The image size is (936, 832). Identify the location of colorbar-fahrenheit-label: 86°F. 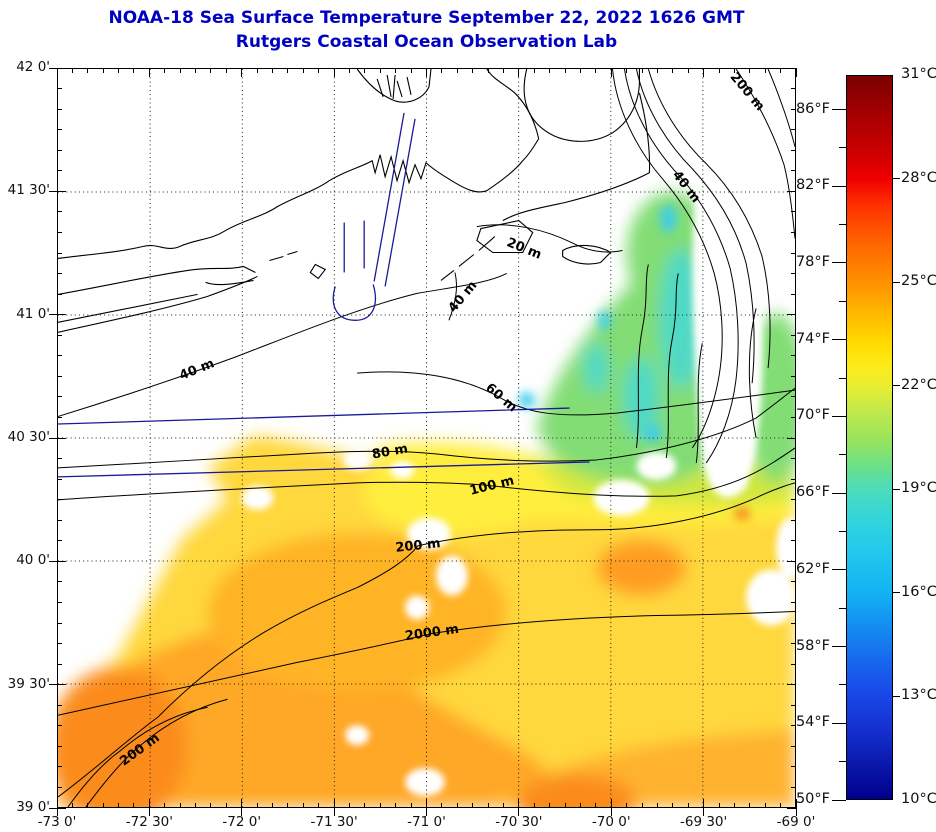
(812, 108).